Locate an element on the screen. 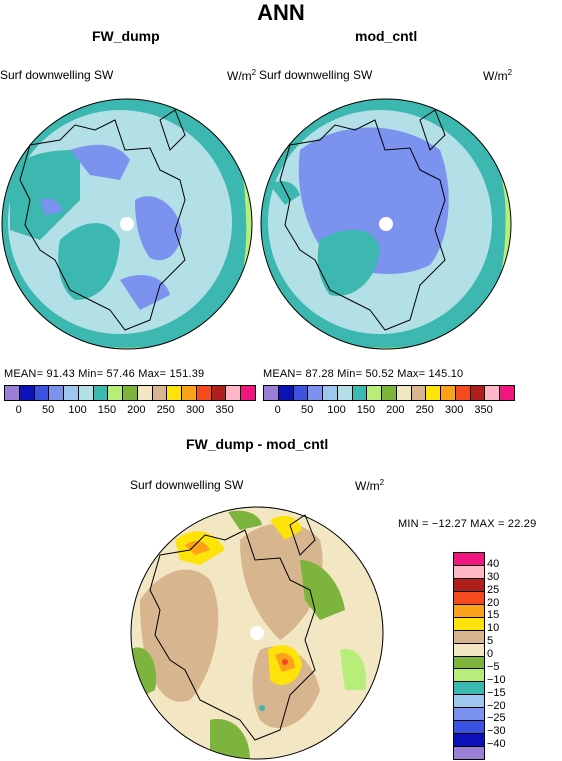 The width and height of the screenshot is (562, 761). stats-right: MEAN= 87.28 Min= 50.52 Max= 145.10 is located at coordinates (363, 374).